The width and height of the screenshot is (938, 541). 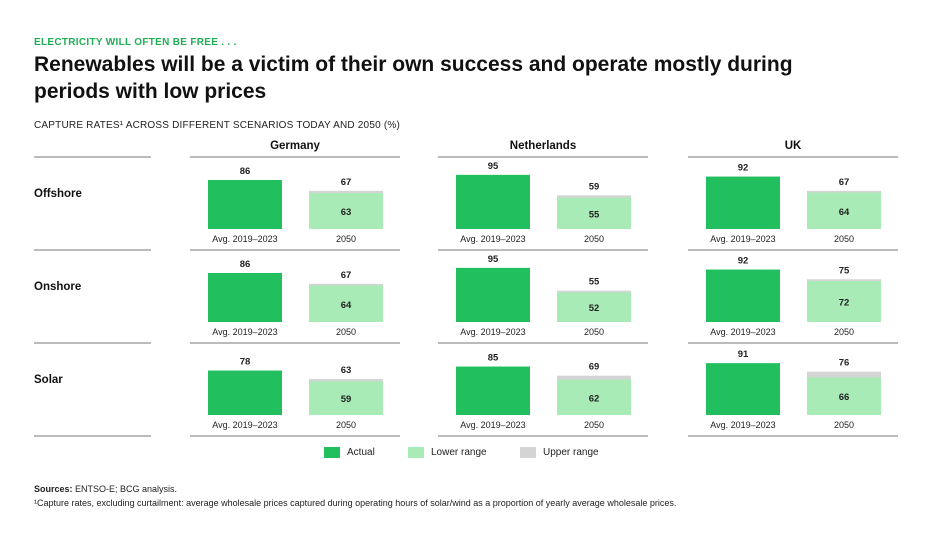 I want to click on category-label-2050-germany-solar: 2050, so click(x=346, y=425).